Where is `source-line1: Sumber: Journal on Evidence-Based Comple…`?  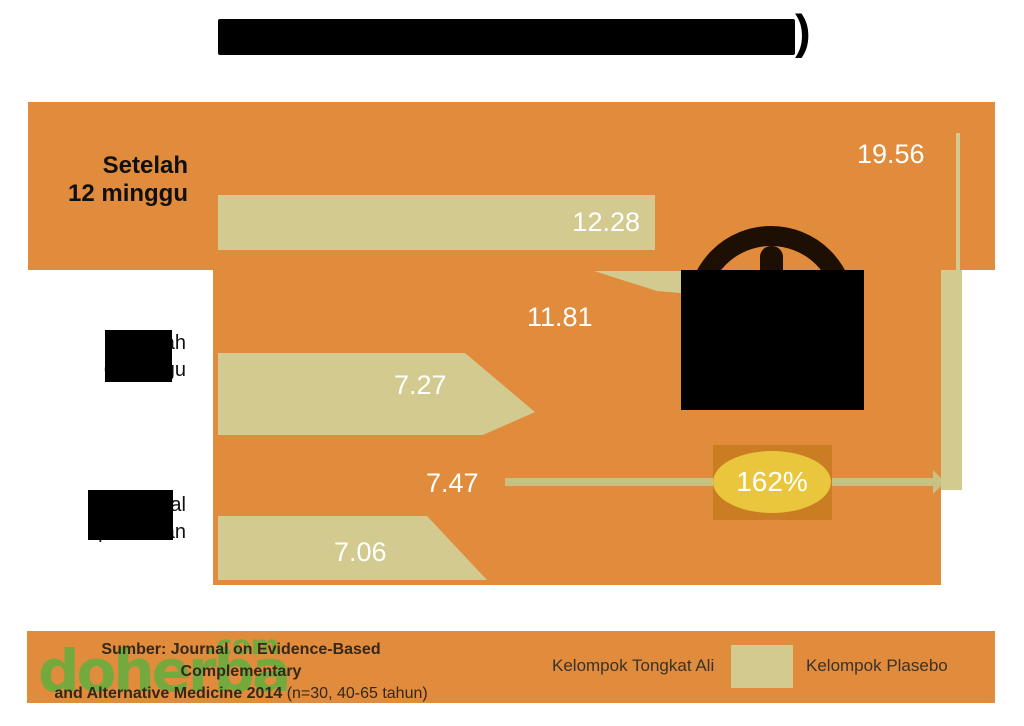
source-line1: Sumber: Journal on Evidence-Based Comple… is located at coordinates (241, 660).